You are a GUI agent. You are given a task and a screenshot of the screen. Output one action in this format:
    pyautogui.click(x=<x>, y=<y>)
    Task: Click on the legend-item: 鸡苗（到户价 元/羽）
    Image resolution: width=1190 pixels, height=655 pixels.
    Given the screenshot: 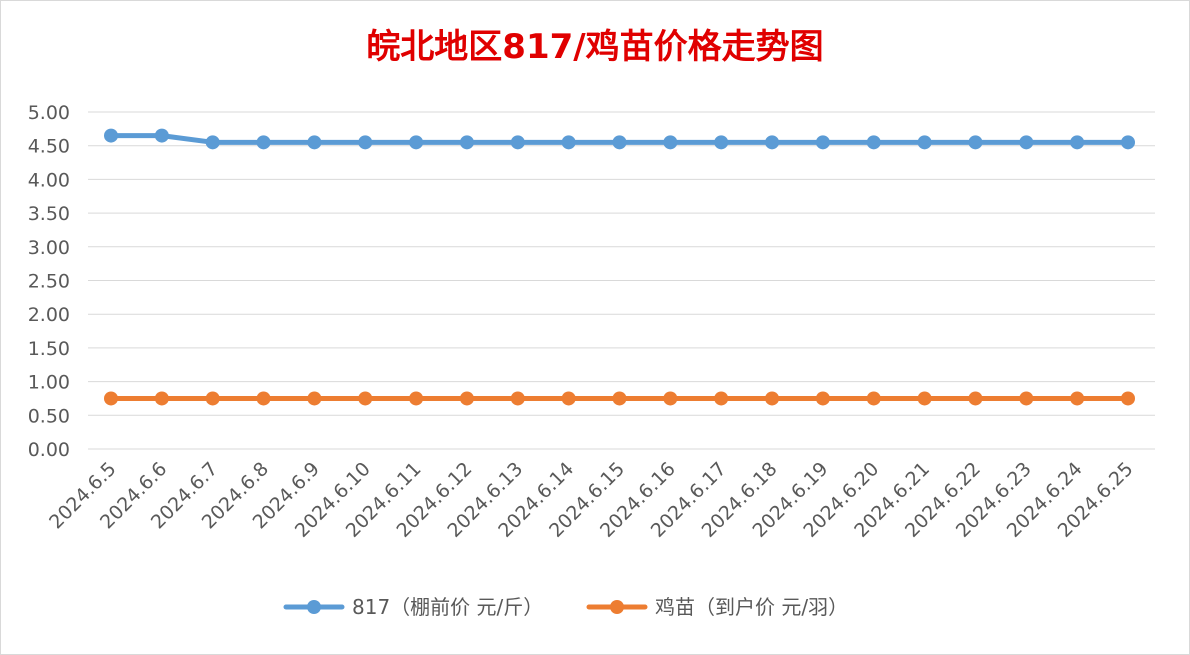 What is the action you would take?
    pyautogui.click(x=717, y=607)
    